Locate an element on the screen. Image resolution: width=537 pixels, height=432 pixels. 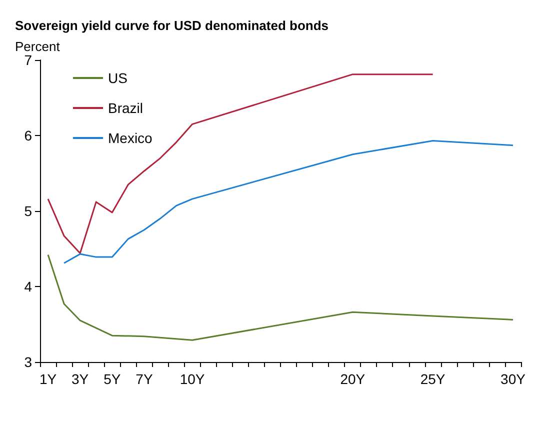
y-tick-label: 5 is located at coordinates (28, 211).